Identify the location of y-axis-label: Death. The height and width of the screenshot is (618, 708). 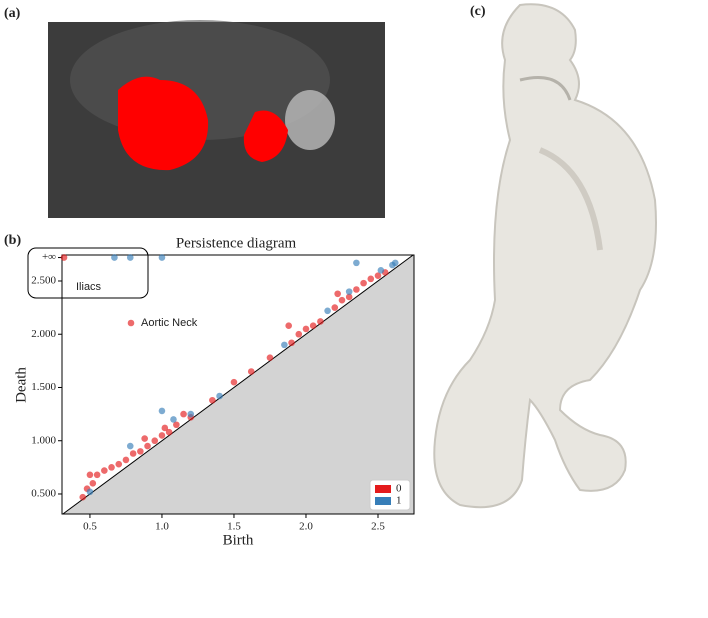
(21, 385).